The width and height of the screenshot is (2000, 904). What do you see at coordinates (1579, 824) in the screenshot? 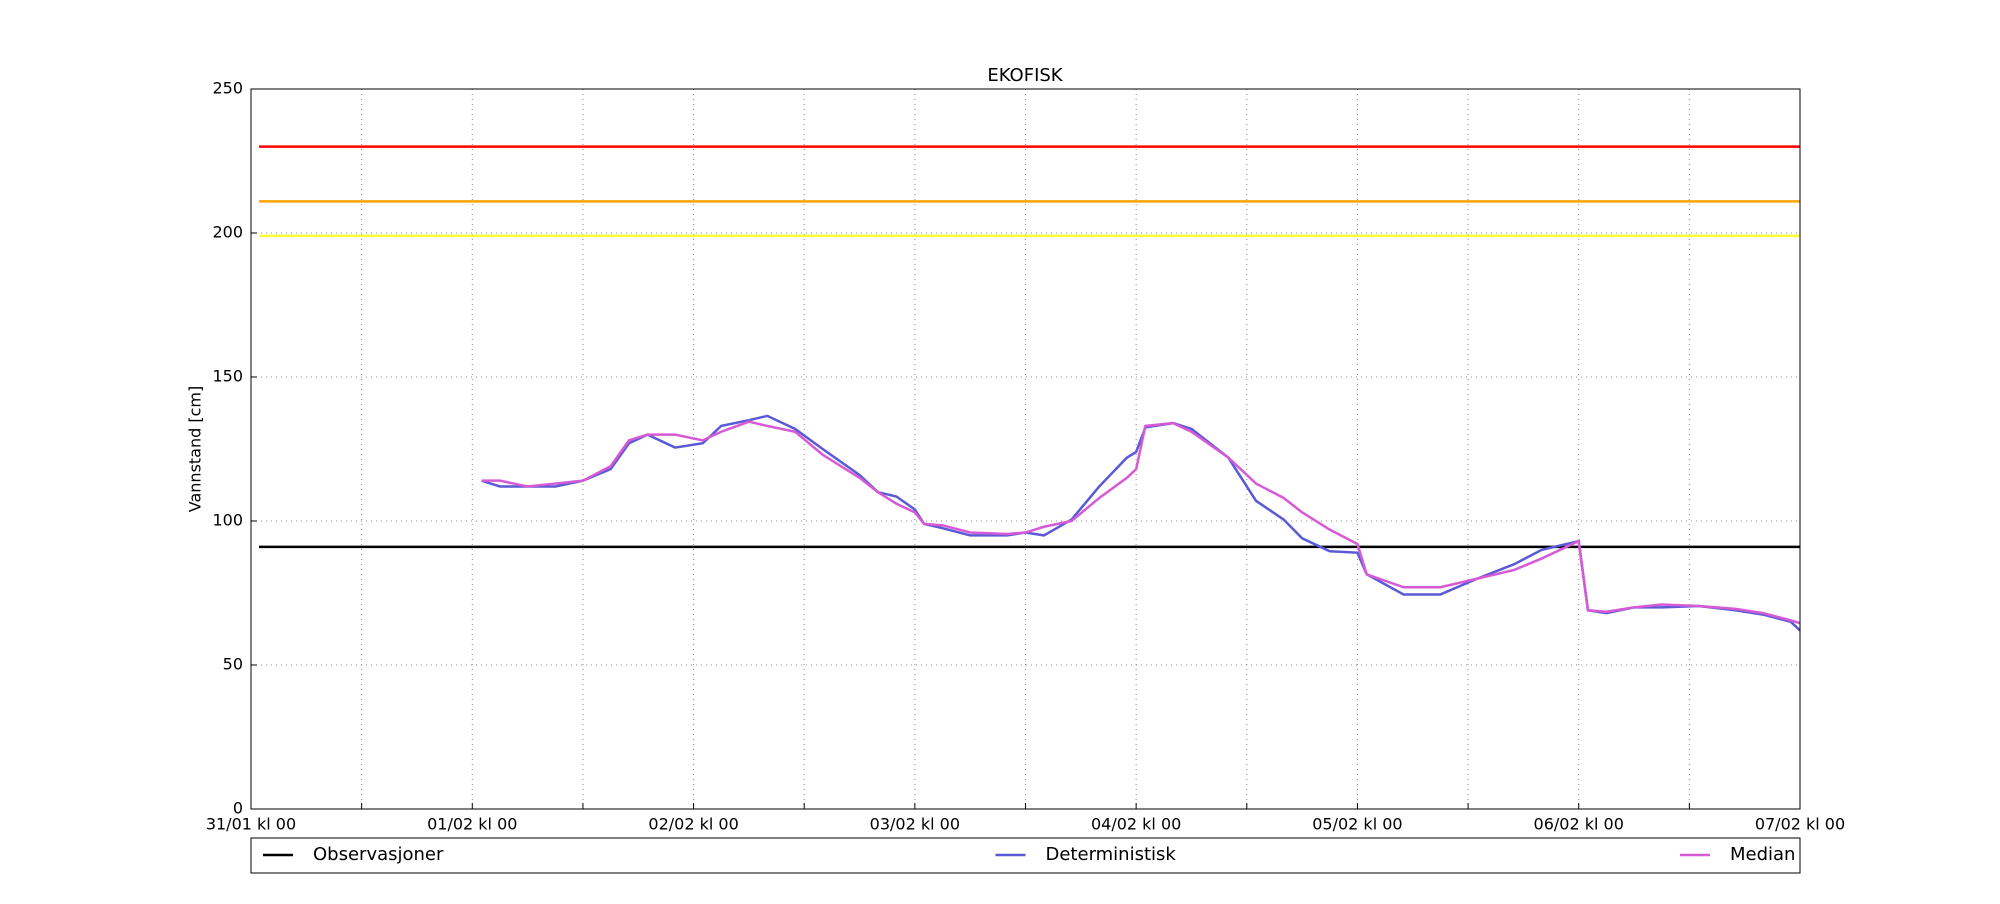
I see `x-tick-label: 06/02 kl 00` at bounding box center [1579, 824].